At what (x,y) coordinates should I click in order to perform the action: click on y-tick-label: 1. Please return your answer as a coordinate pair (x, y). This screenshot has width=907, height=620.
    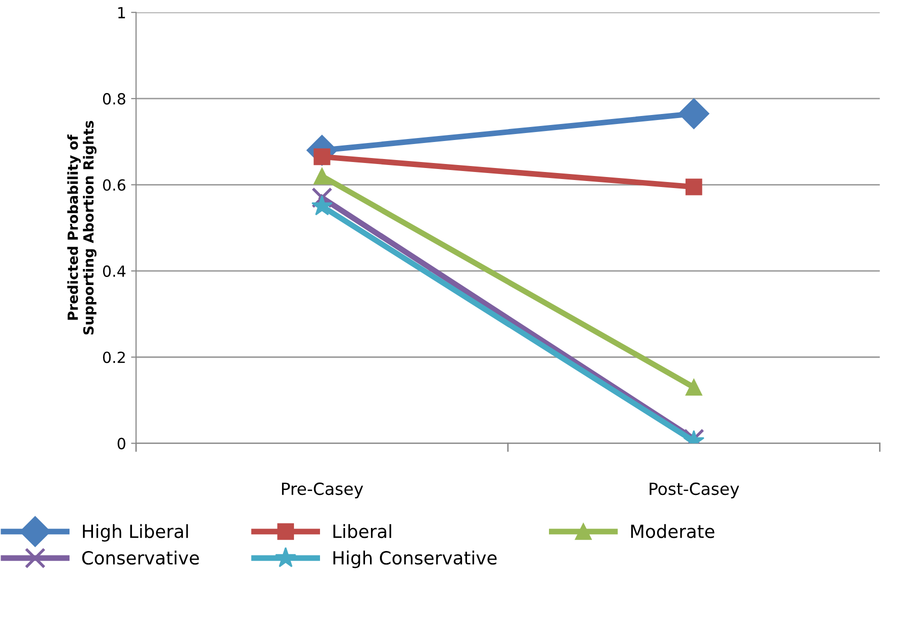
    Looking at the image, I should click on (121, 12).